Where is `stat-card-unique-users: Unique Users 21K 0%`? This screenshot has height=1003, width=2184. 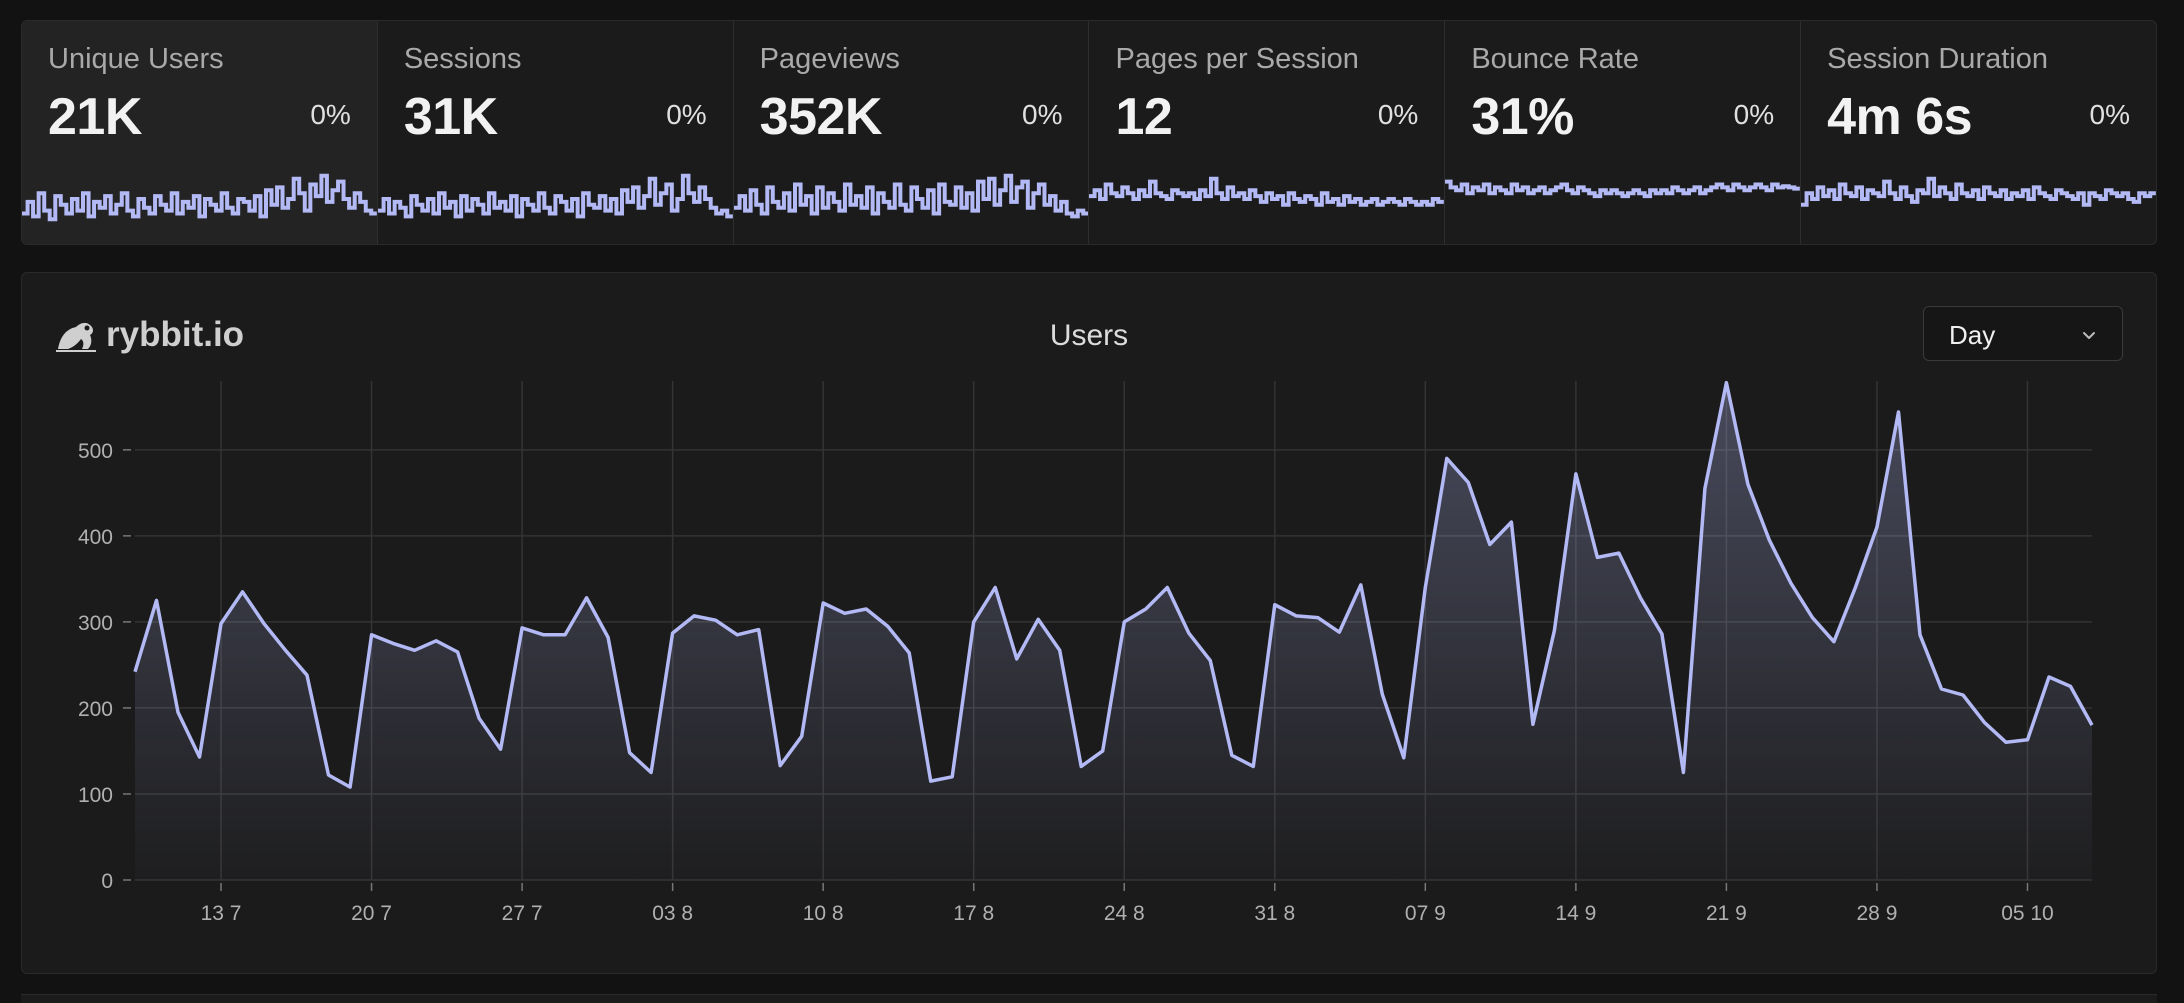 stat-card-unique-users: Unique Users 21K 0% is located at coordinates (200, 132).